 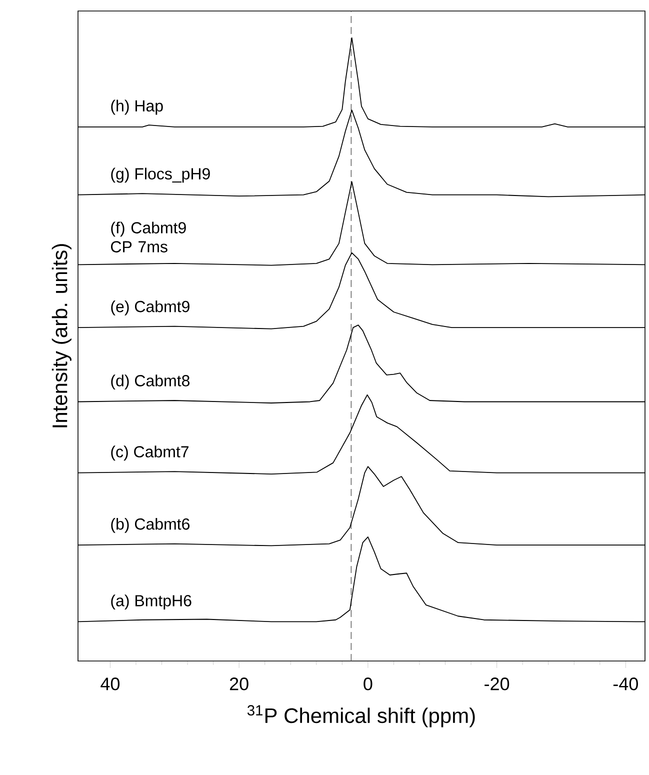 I want to click on series-label: (h) Hap, so click(x=137, y=107).